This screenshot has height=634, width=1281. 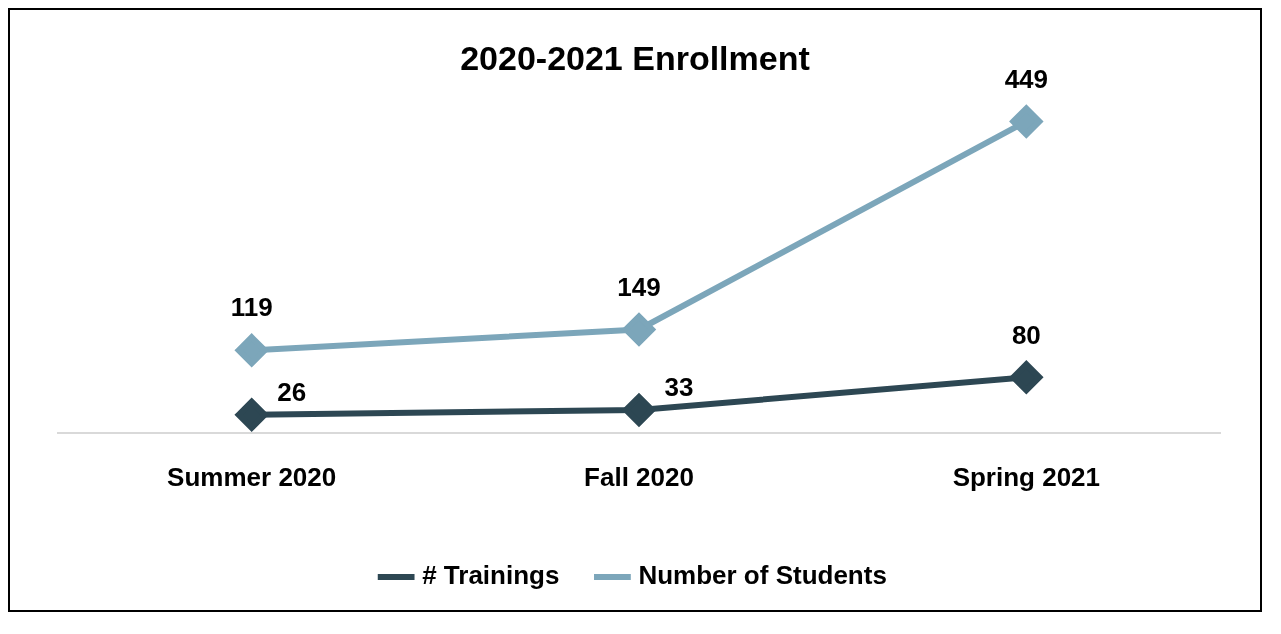 What do you see at coordinates (679, 387) in the screenshot?
I see `data-label: 33` at bounding box center [679, 387].